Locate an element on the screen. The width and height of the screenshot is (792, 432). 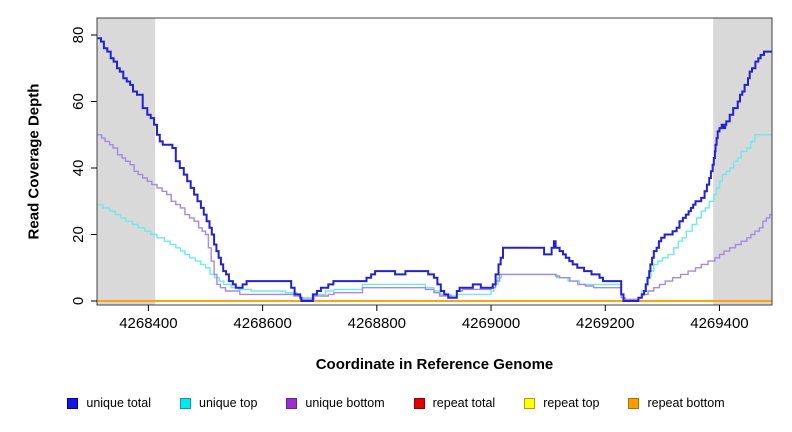
x-tick-label: 4268600 is located at coordinates (262, 323).